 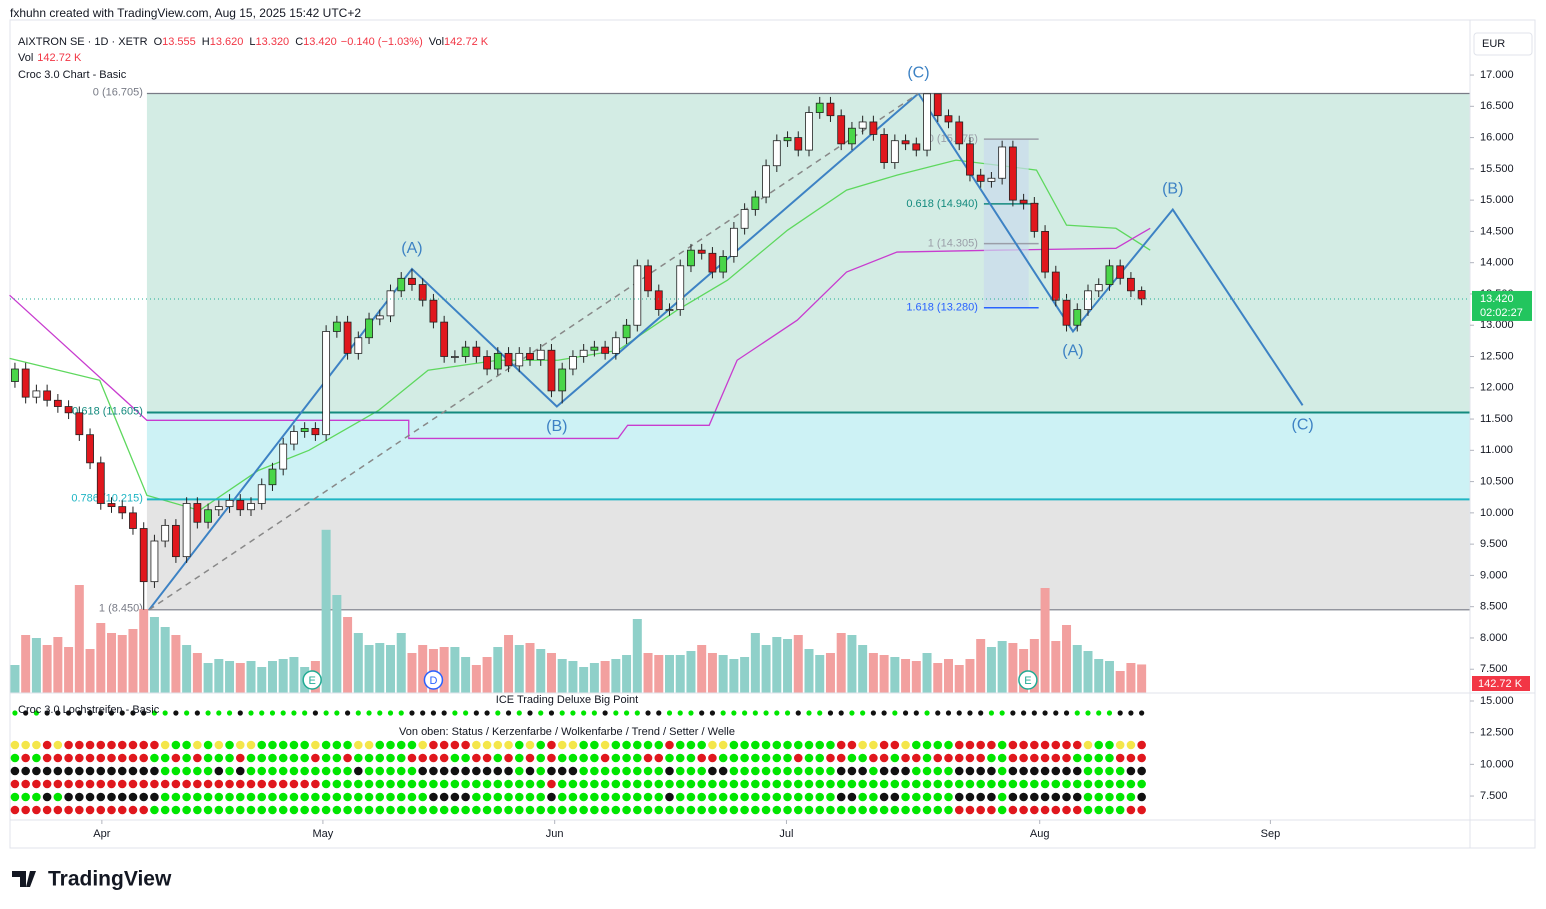 I want to click on fib-zone, so click(x=808, y=554).